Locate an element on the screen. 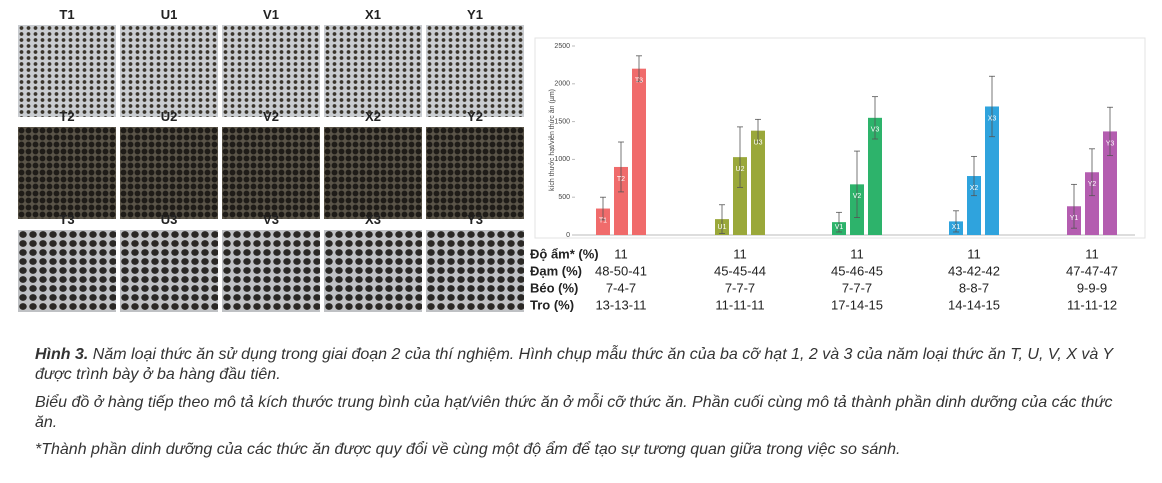 The width and height of the screenshot is (1162, 483). photo-label: T2 is located at coordinates (67, 116).